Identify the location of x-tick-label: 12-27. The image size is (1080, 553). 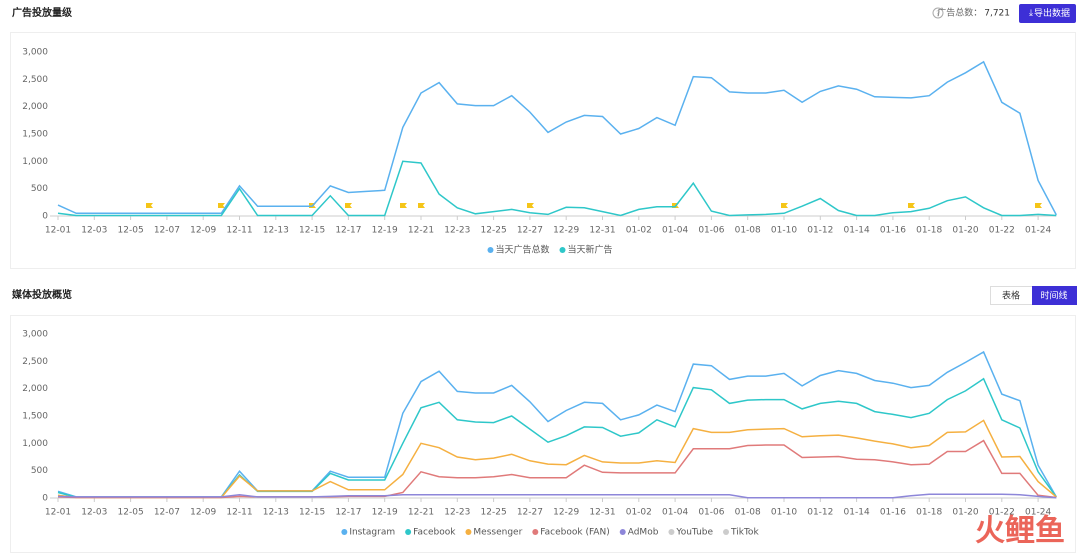
(530, 231).